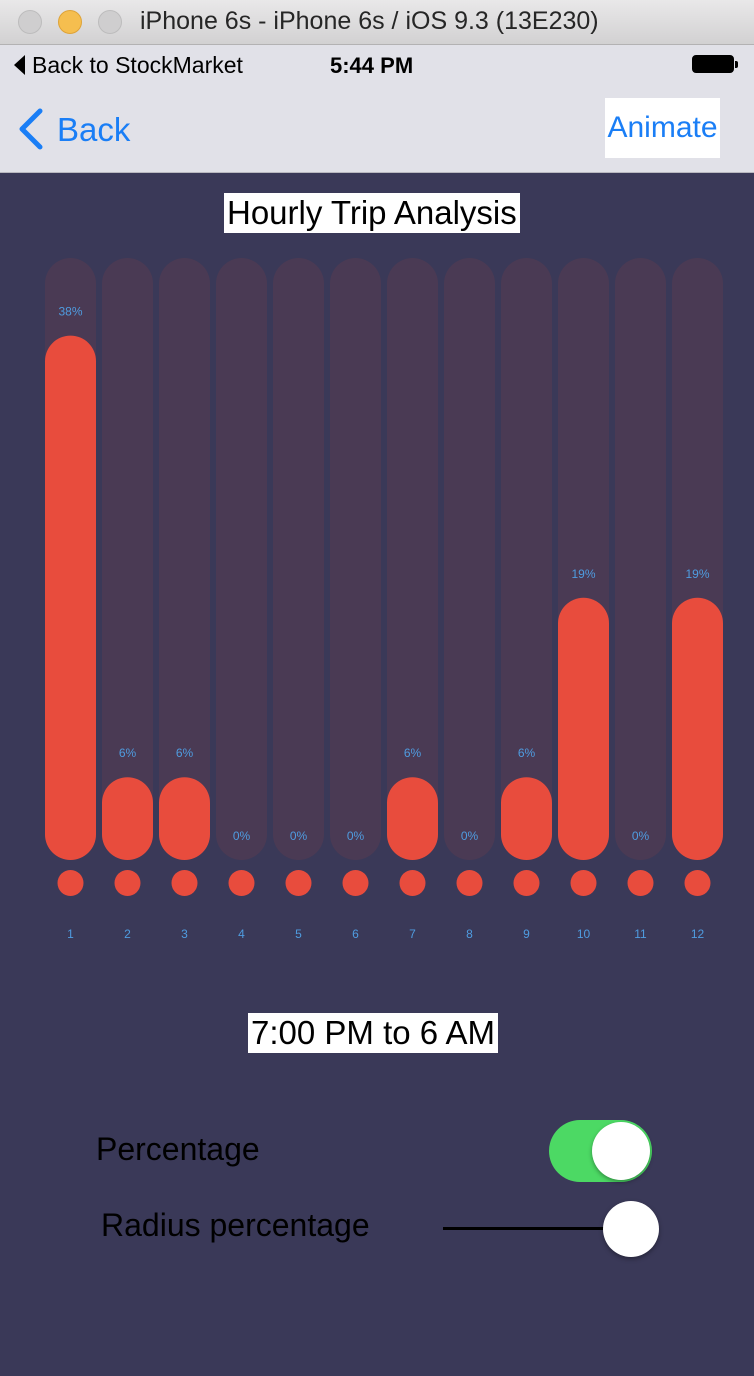 The image size is (754, 1376). Describe the element at coordinates (184, 934) in the screenshot. I see `x-tick-label: 3` at that location.